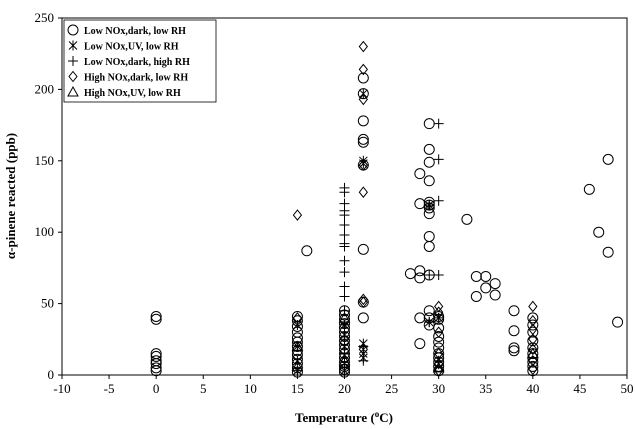 The width and height of the screenshot is (636, 429). What do you see at coordinates (156, 388) in the screenshot?
I see `x-tick-label: 0` at bounding box center [156, 388].